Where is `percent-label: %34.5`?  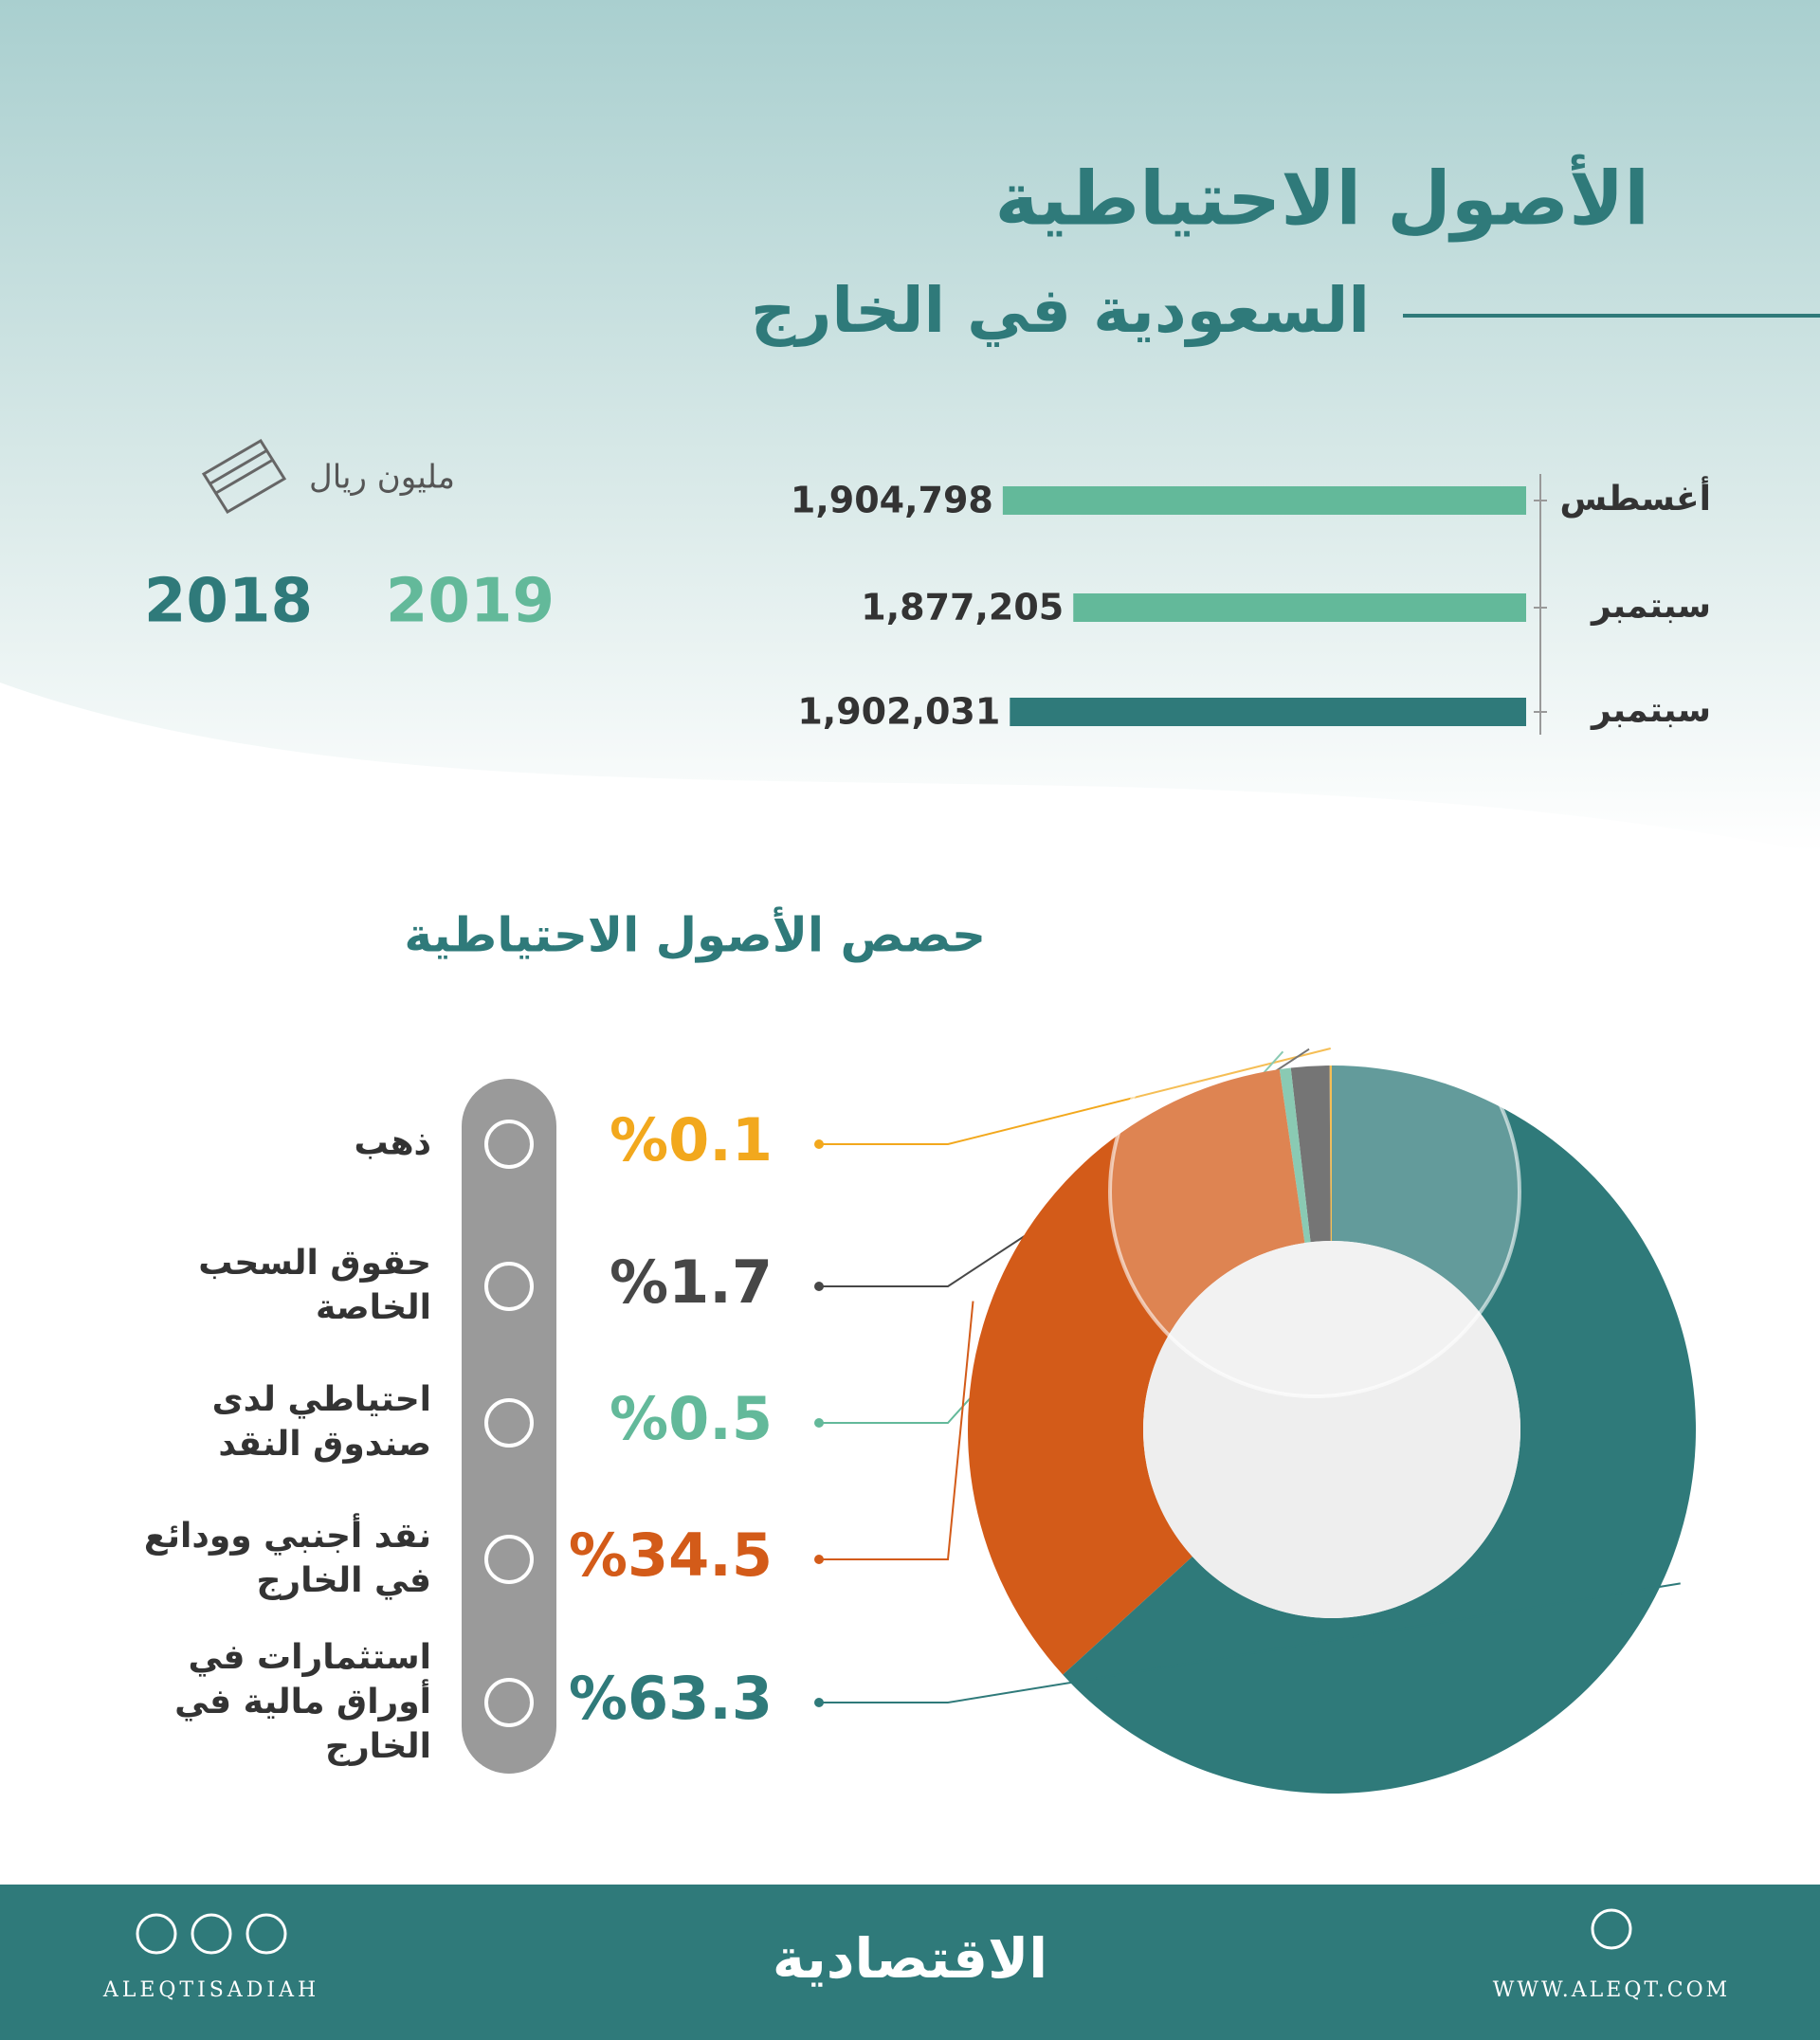 percent-label: %34.5 is located at coordinates (671, 1556).